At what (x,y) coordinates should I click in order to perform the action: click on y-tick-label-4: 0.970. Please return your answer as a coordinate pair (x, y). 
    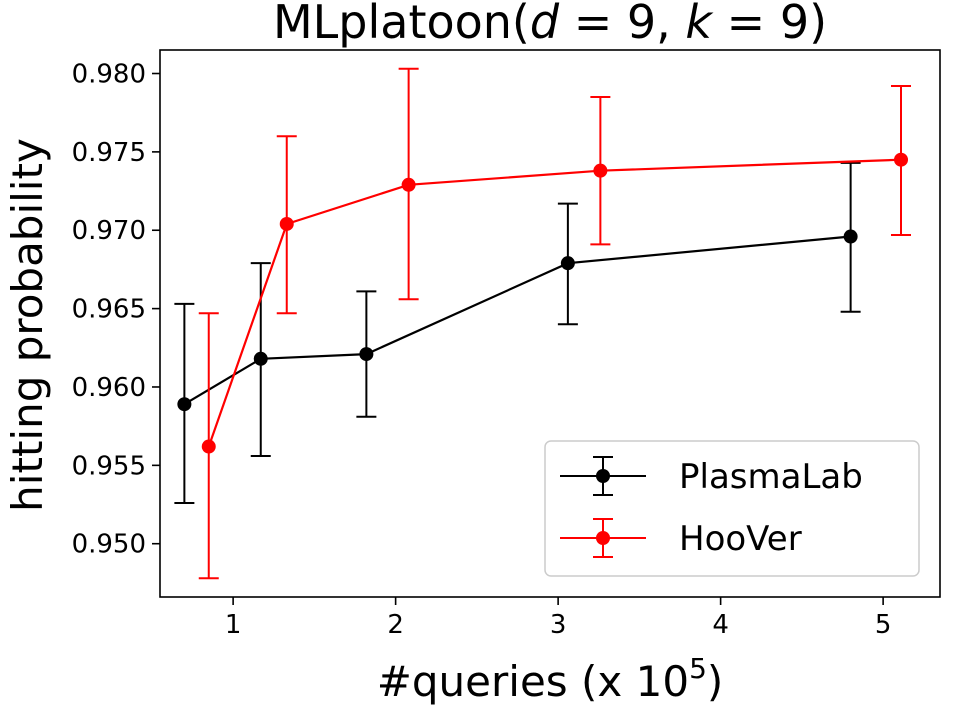
    Looking at the image, I should click on (109, 231).